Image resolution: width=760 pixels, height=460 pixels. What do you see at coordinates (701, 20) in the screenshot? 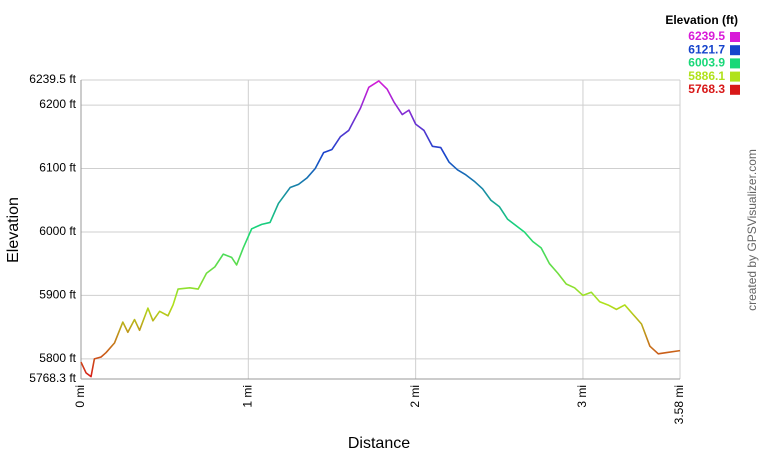
I see `legend-title: Elevation (ft)` at bounding box center [701, 20].